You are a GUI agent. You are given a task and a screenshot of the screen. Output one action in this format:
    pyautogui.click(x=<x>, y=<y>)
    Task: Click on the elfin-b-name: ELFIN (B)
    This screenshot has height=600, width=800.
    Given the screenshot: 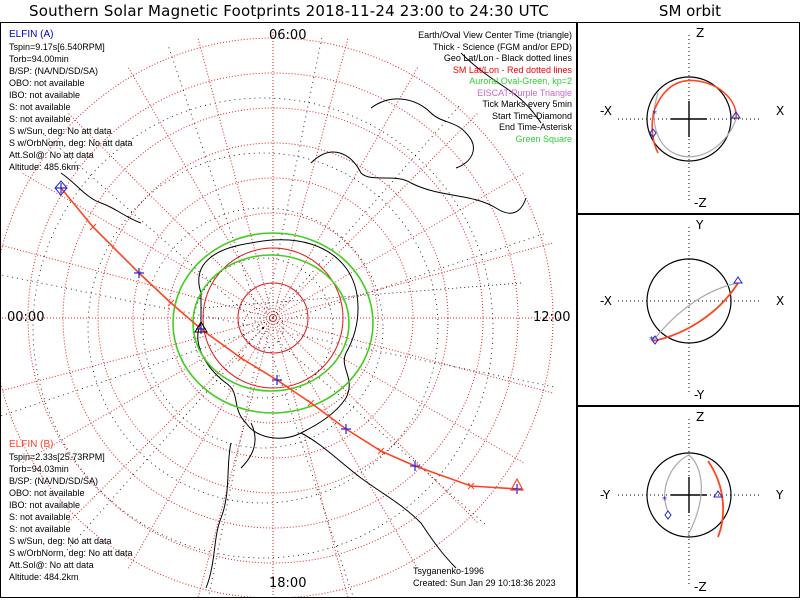 What is the action you would take?
    pyautogui.click(x=31, y=444)
    